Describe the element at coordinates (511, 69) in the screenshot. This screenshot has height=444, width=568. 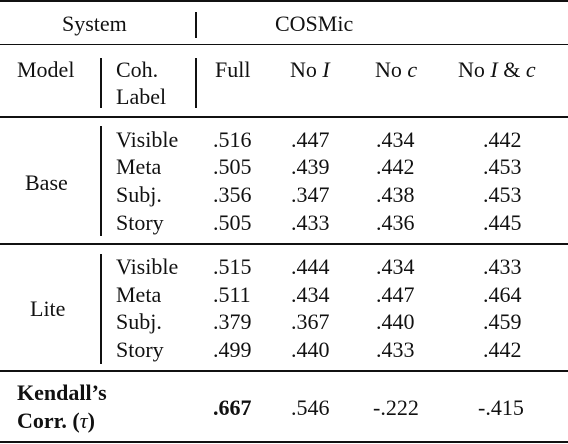
I see `col-no-ic-amp: &` at that location.